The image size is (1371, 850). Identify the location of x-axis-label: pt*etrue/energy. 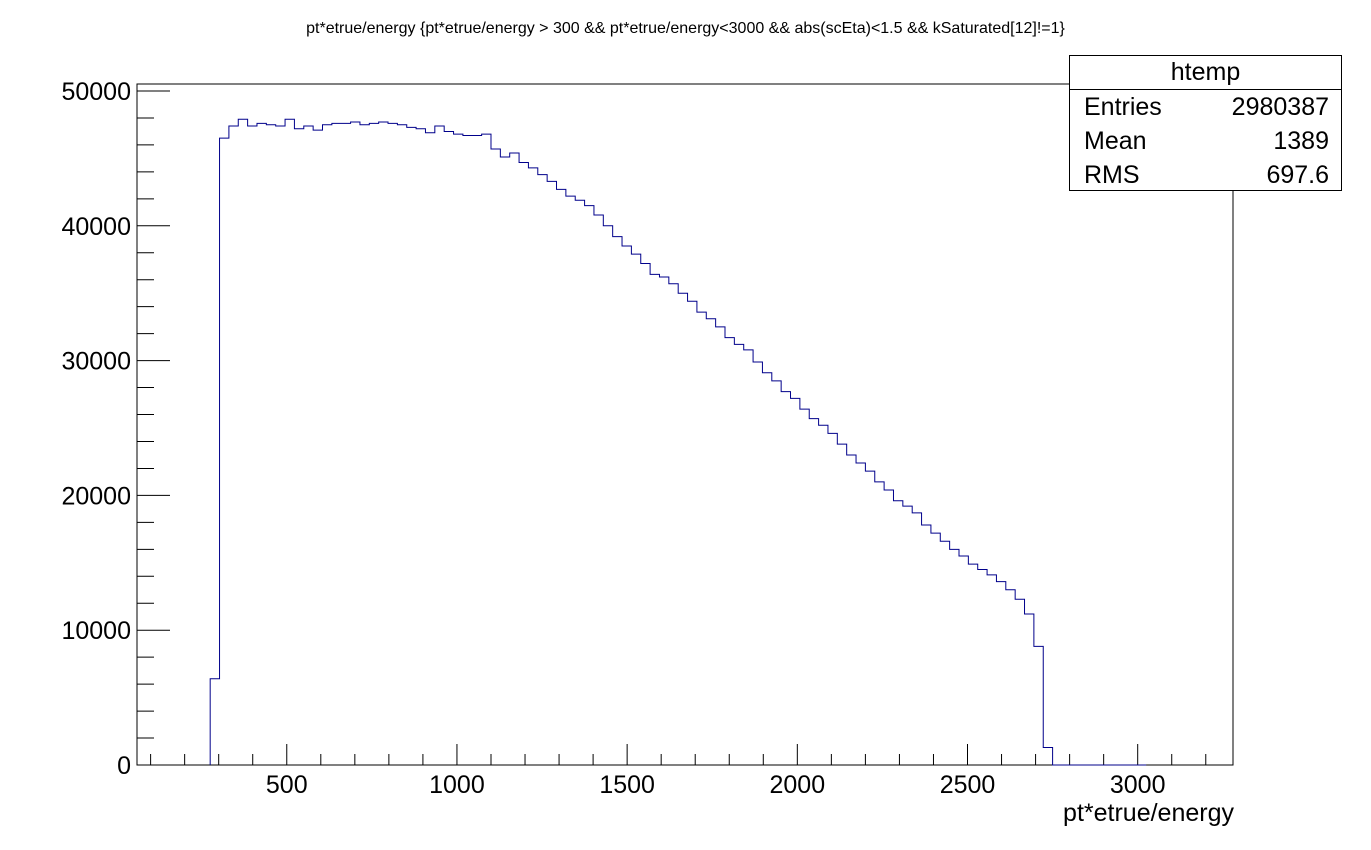
(1148, 813).